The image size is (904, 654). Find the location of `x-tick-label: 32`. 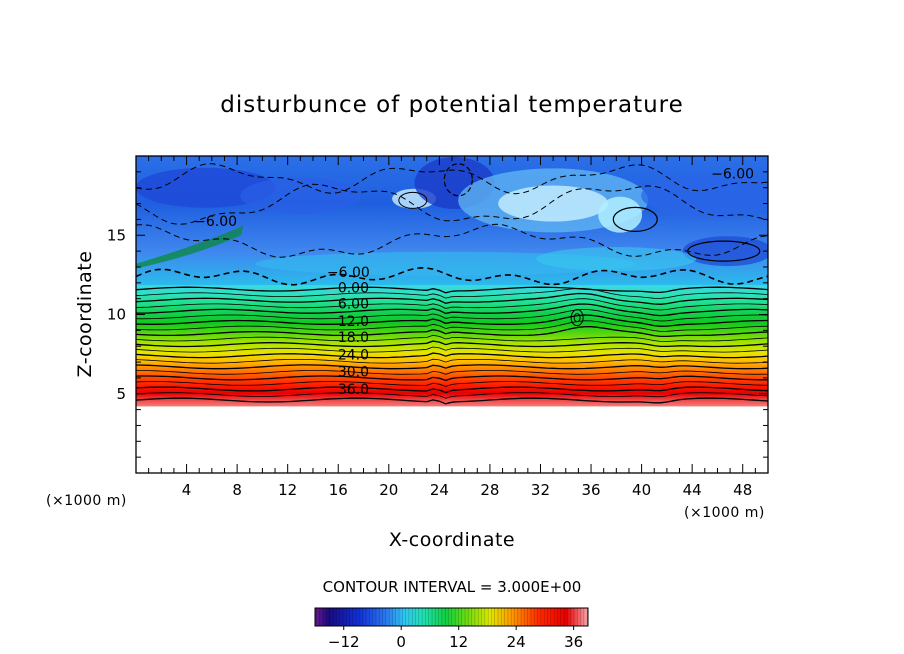

x-tick-label: 32 is located at coordinates (540, 490).